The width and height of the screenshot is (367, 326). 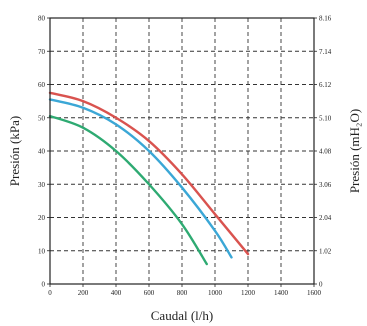 What do you see at coordinates (325, 251) in the screenshot?
I see `y2-tick-label: 1.02` at bounding box center [325, 251].